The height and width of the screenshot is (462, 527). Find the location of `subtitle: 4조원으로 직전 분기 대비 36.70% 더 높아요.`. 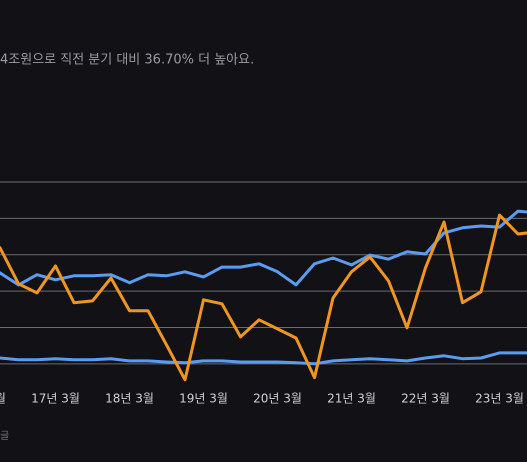

subtitle: 4조원으로 직전 분기 대비 36.70% 더 높아요. is located at coordinates (127, 60).